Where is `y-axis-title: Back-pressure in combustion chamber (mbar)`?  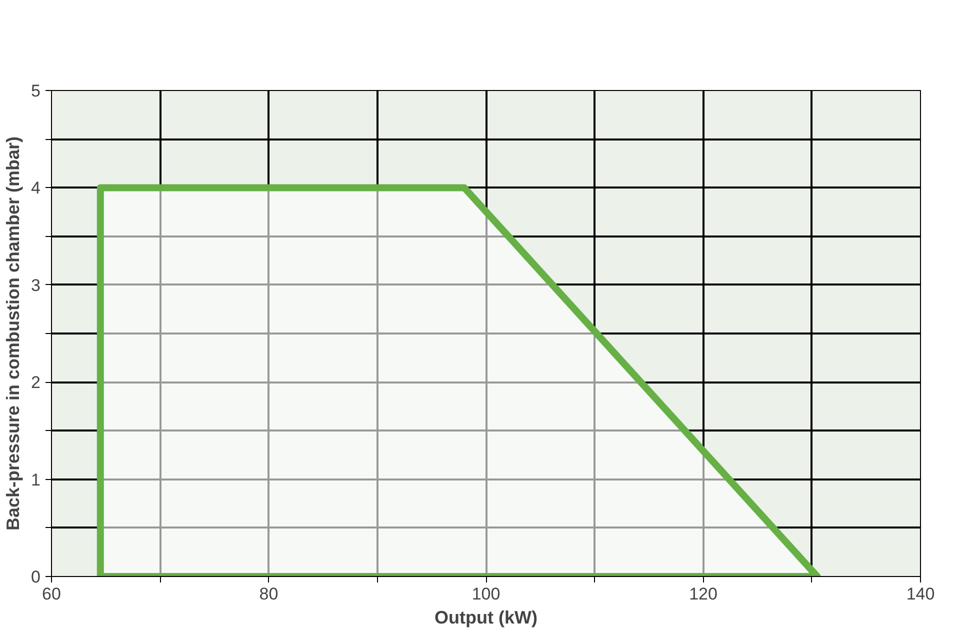
y-axis-title: Back-pressure in combustion chamber (mbar) is located at coordinates (13, 333).